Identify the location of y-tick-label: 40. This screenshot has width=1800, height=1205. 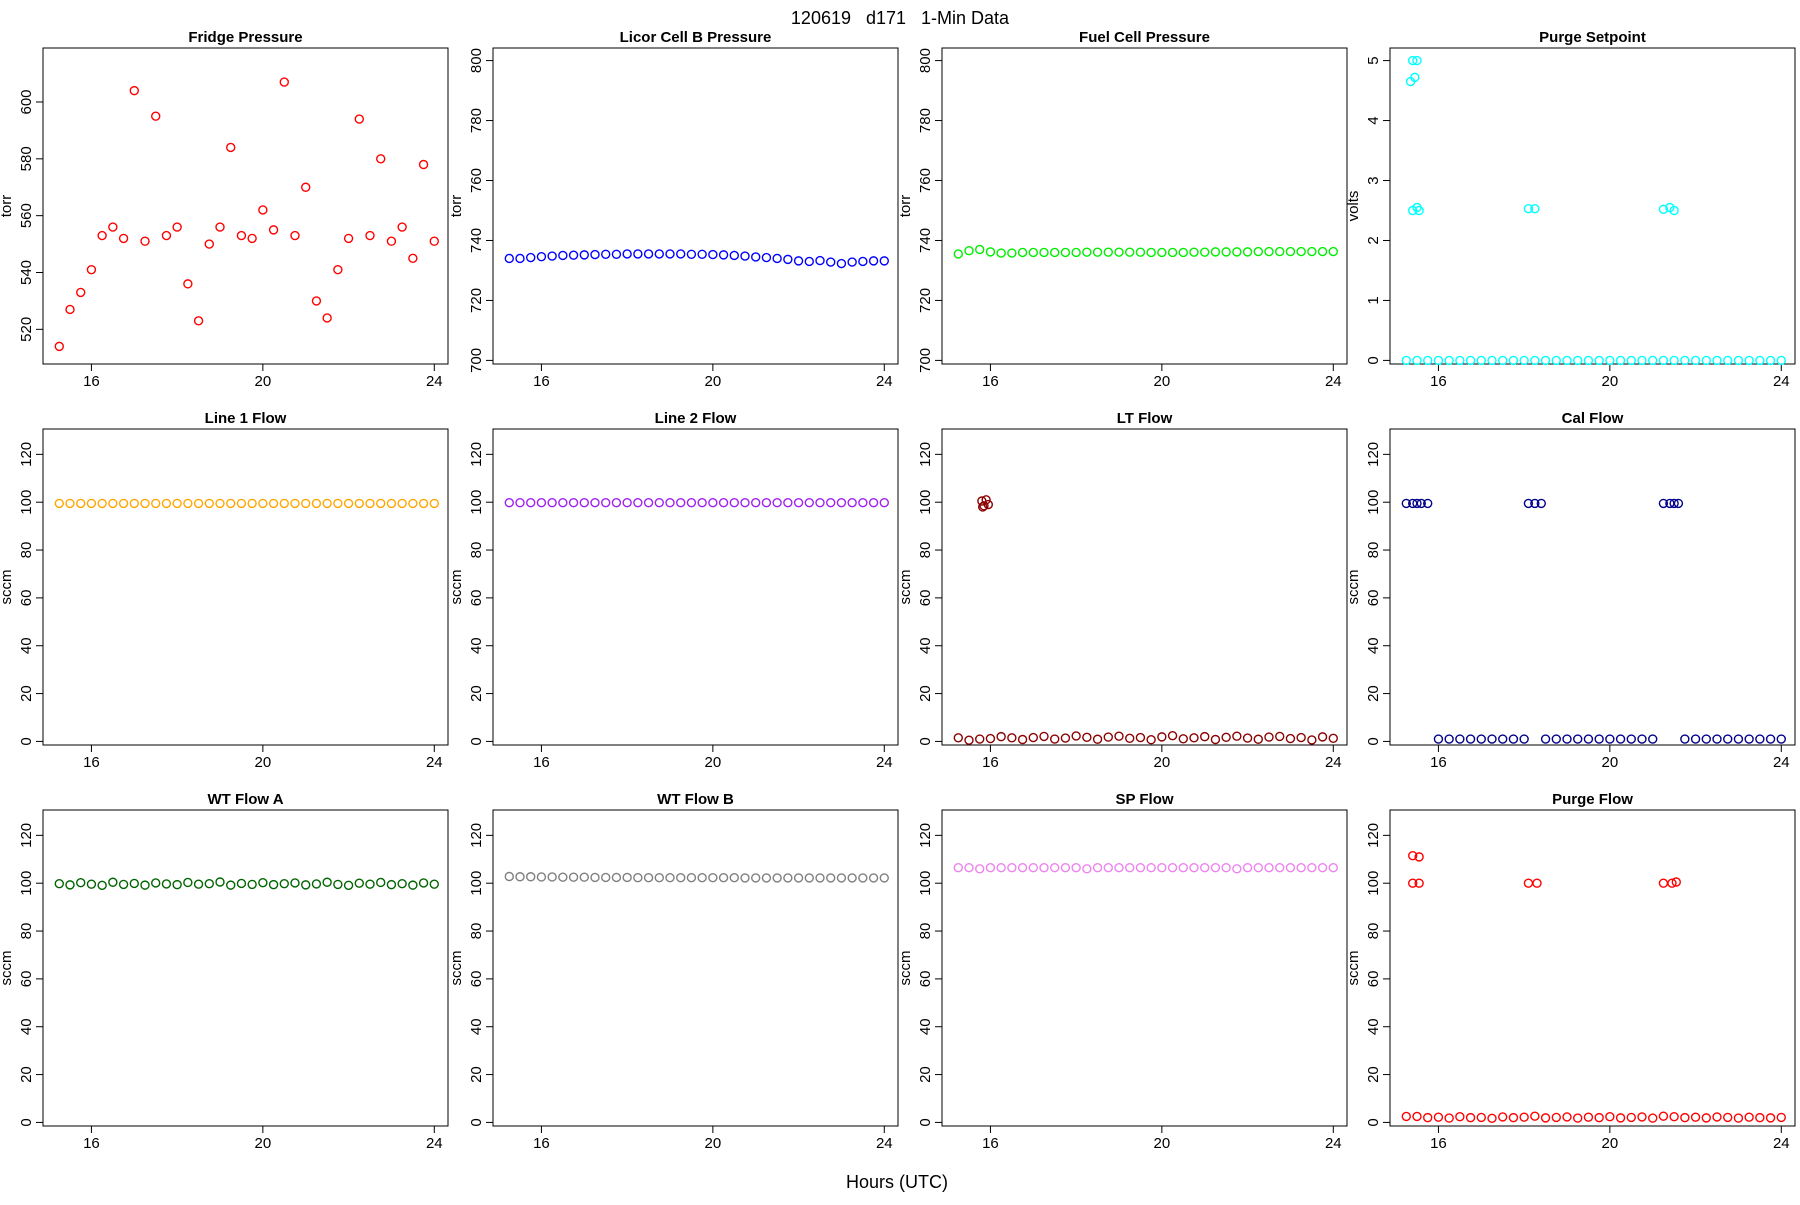
(26, 1026).